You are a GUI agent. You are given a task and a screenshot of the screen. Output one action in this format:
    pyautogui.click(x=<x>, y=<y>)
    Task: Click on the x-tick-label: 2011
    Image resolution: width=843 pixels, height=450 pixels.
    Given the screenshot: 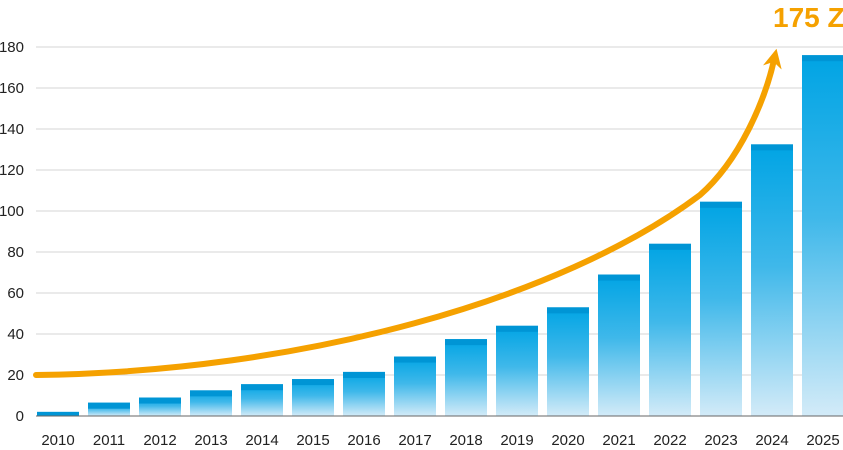 What is the action you would take?
    pyautogui.click(x=109, y=440)
    